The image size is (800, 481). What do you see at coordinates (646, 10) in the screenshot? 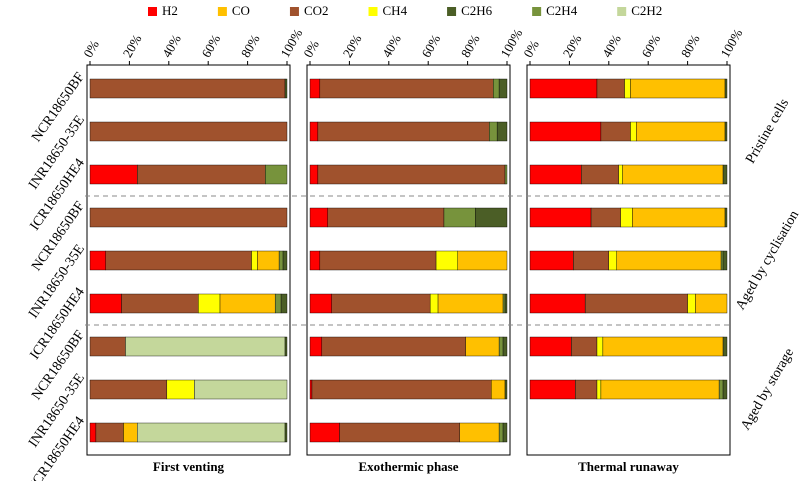
I see `legend-label: C2H2` at bounding box center [646, 10].